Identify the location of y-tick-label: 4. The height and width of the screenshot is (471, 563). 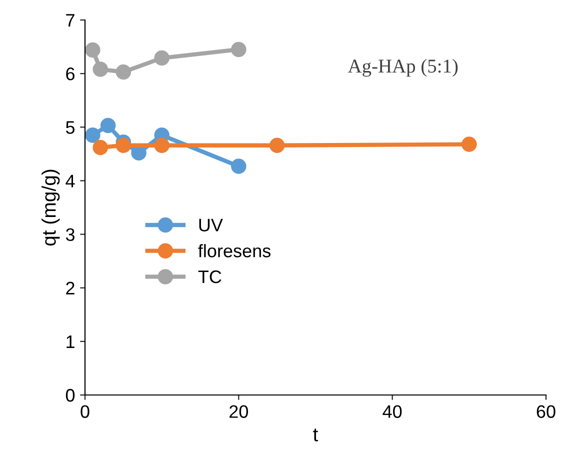
(70, 181).